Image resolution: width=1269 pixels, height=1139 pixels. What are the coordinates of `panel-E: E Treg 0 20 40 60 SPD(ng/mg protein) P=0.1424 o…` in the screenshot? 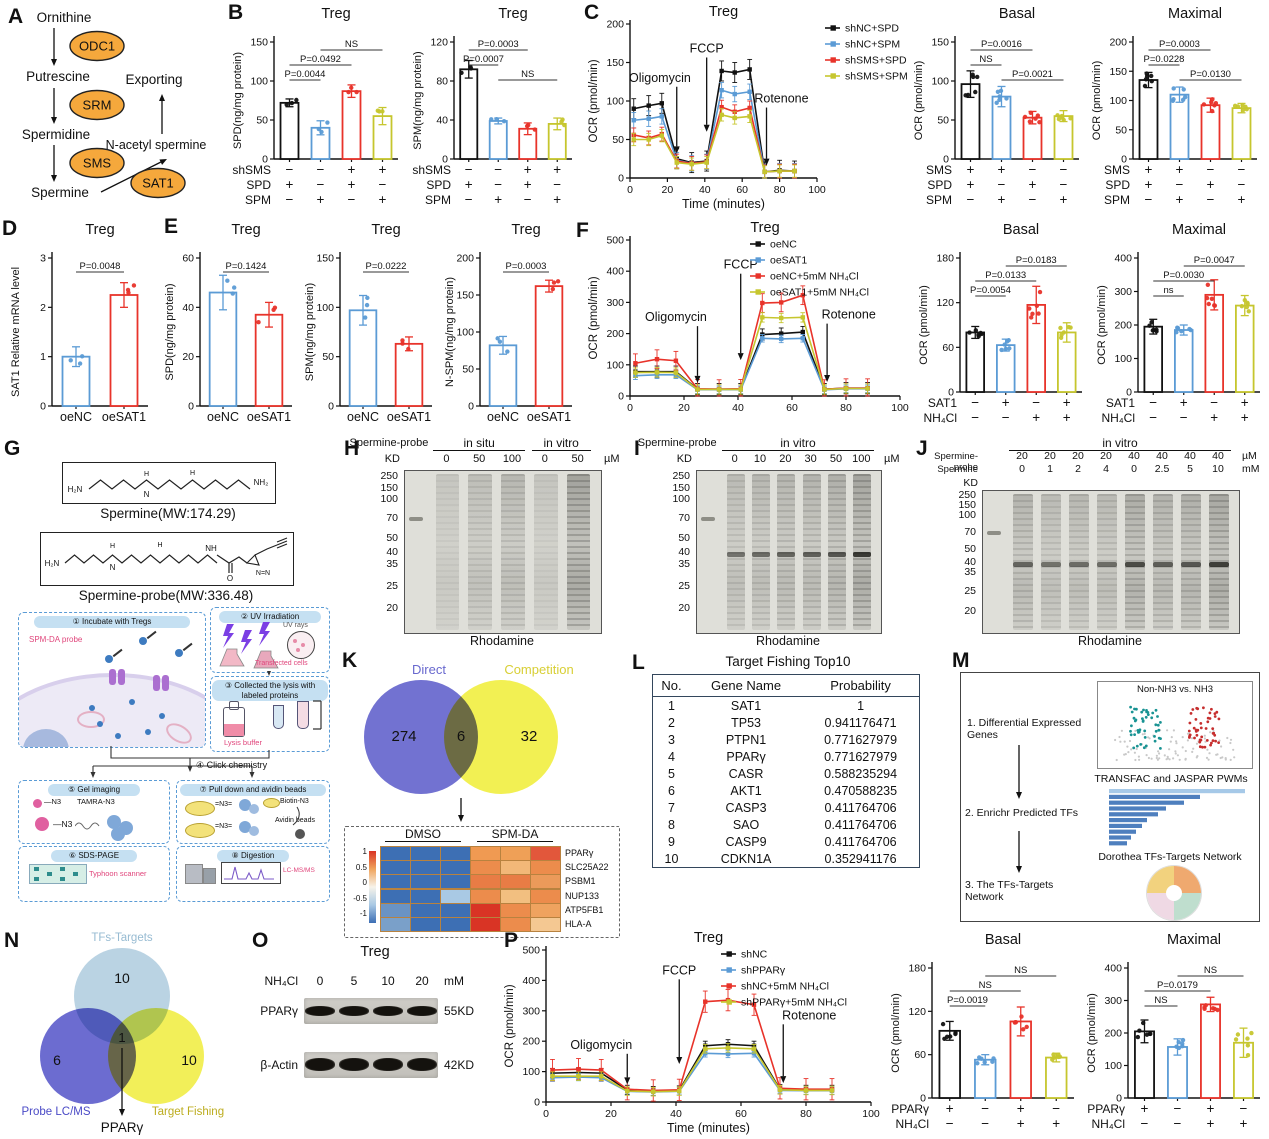 It's located at (370, 324).